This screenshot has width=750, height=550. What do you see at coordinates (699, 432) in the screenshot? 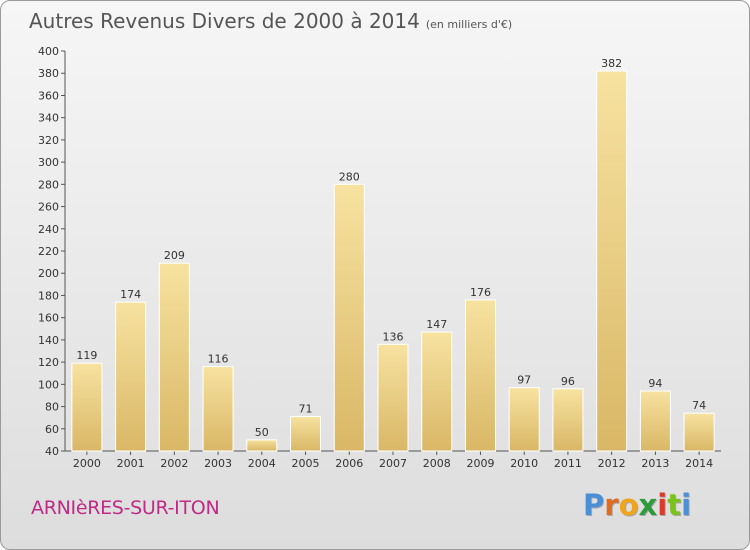
I see `bar-2014` at bounding box center [699, 432].